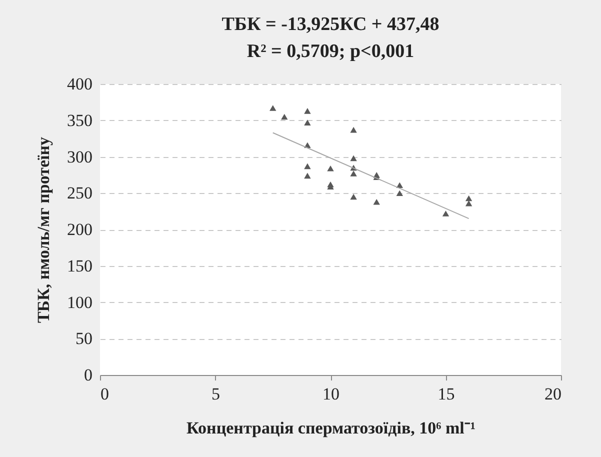 The height and width of the screenshot is (457, 601). Describe the element at coordinates (553, 394) in the screenshot. I see `x-tick-label: 20` at that location.